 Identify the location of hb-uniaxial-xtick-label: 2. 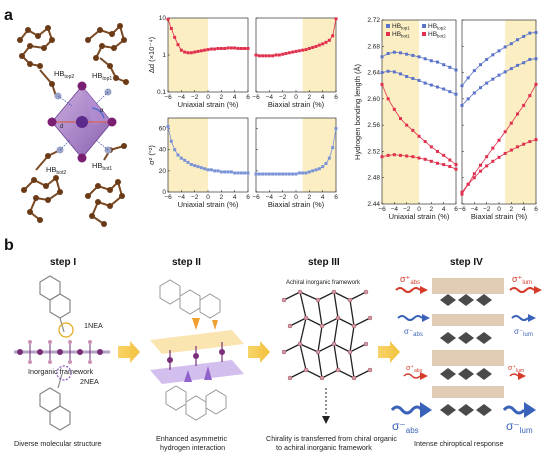
(432, 209).